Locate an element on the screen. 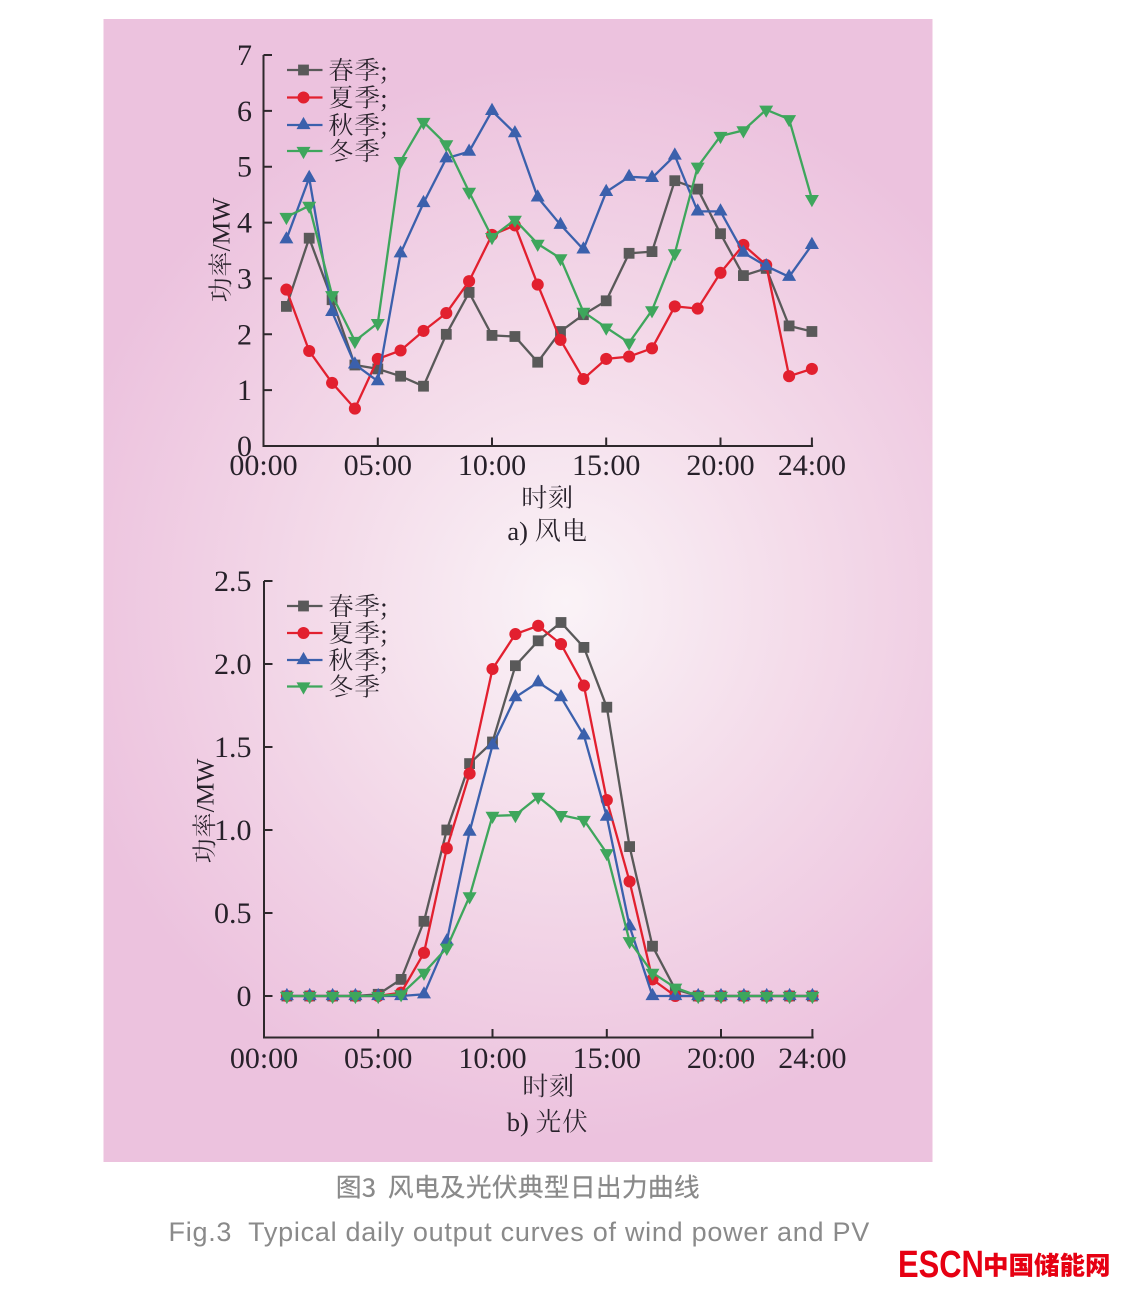  svg-text: 2 is located at coordinates (244, 334).